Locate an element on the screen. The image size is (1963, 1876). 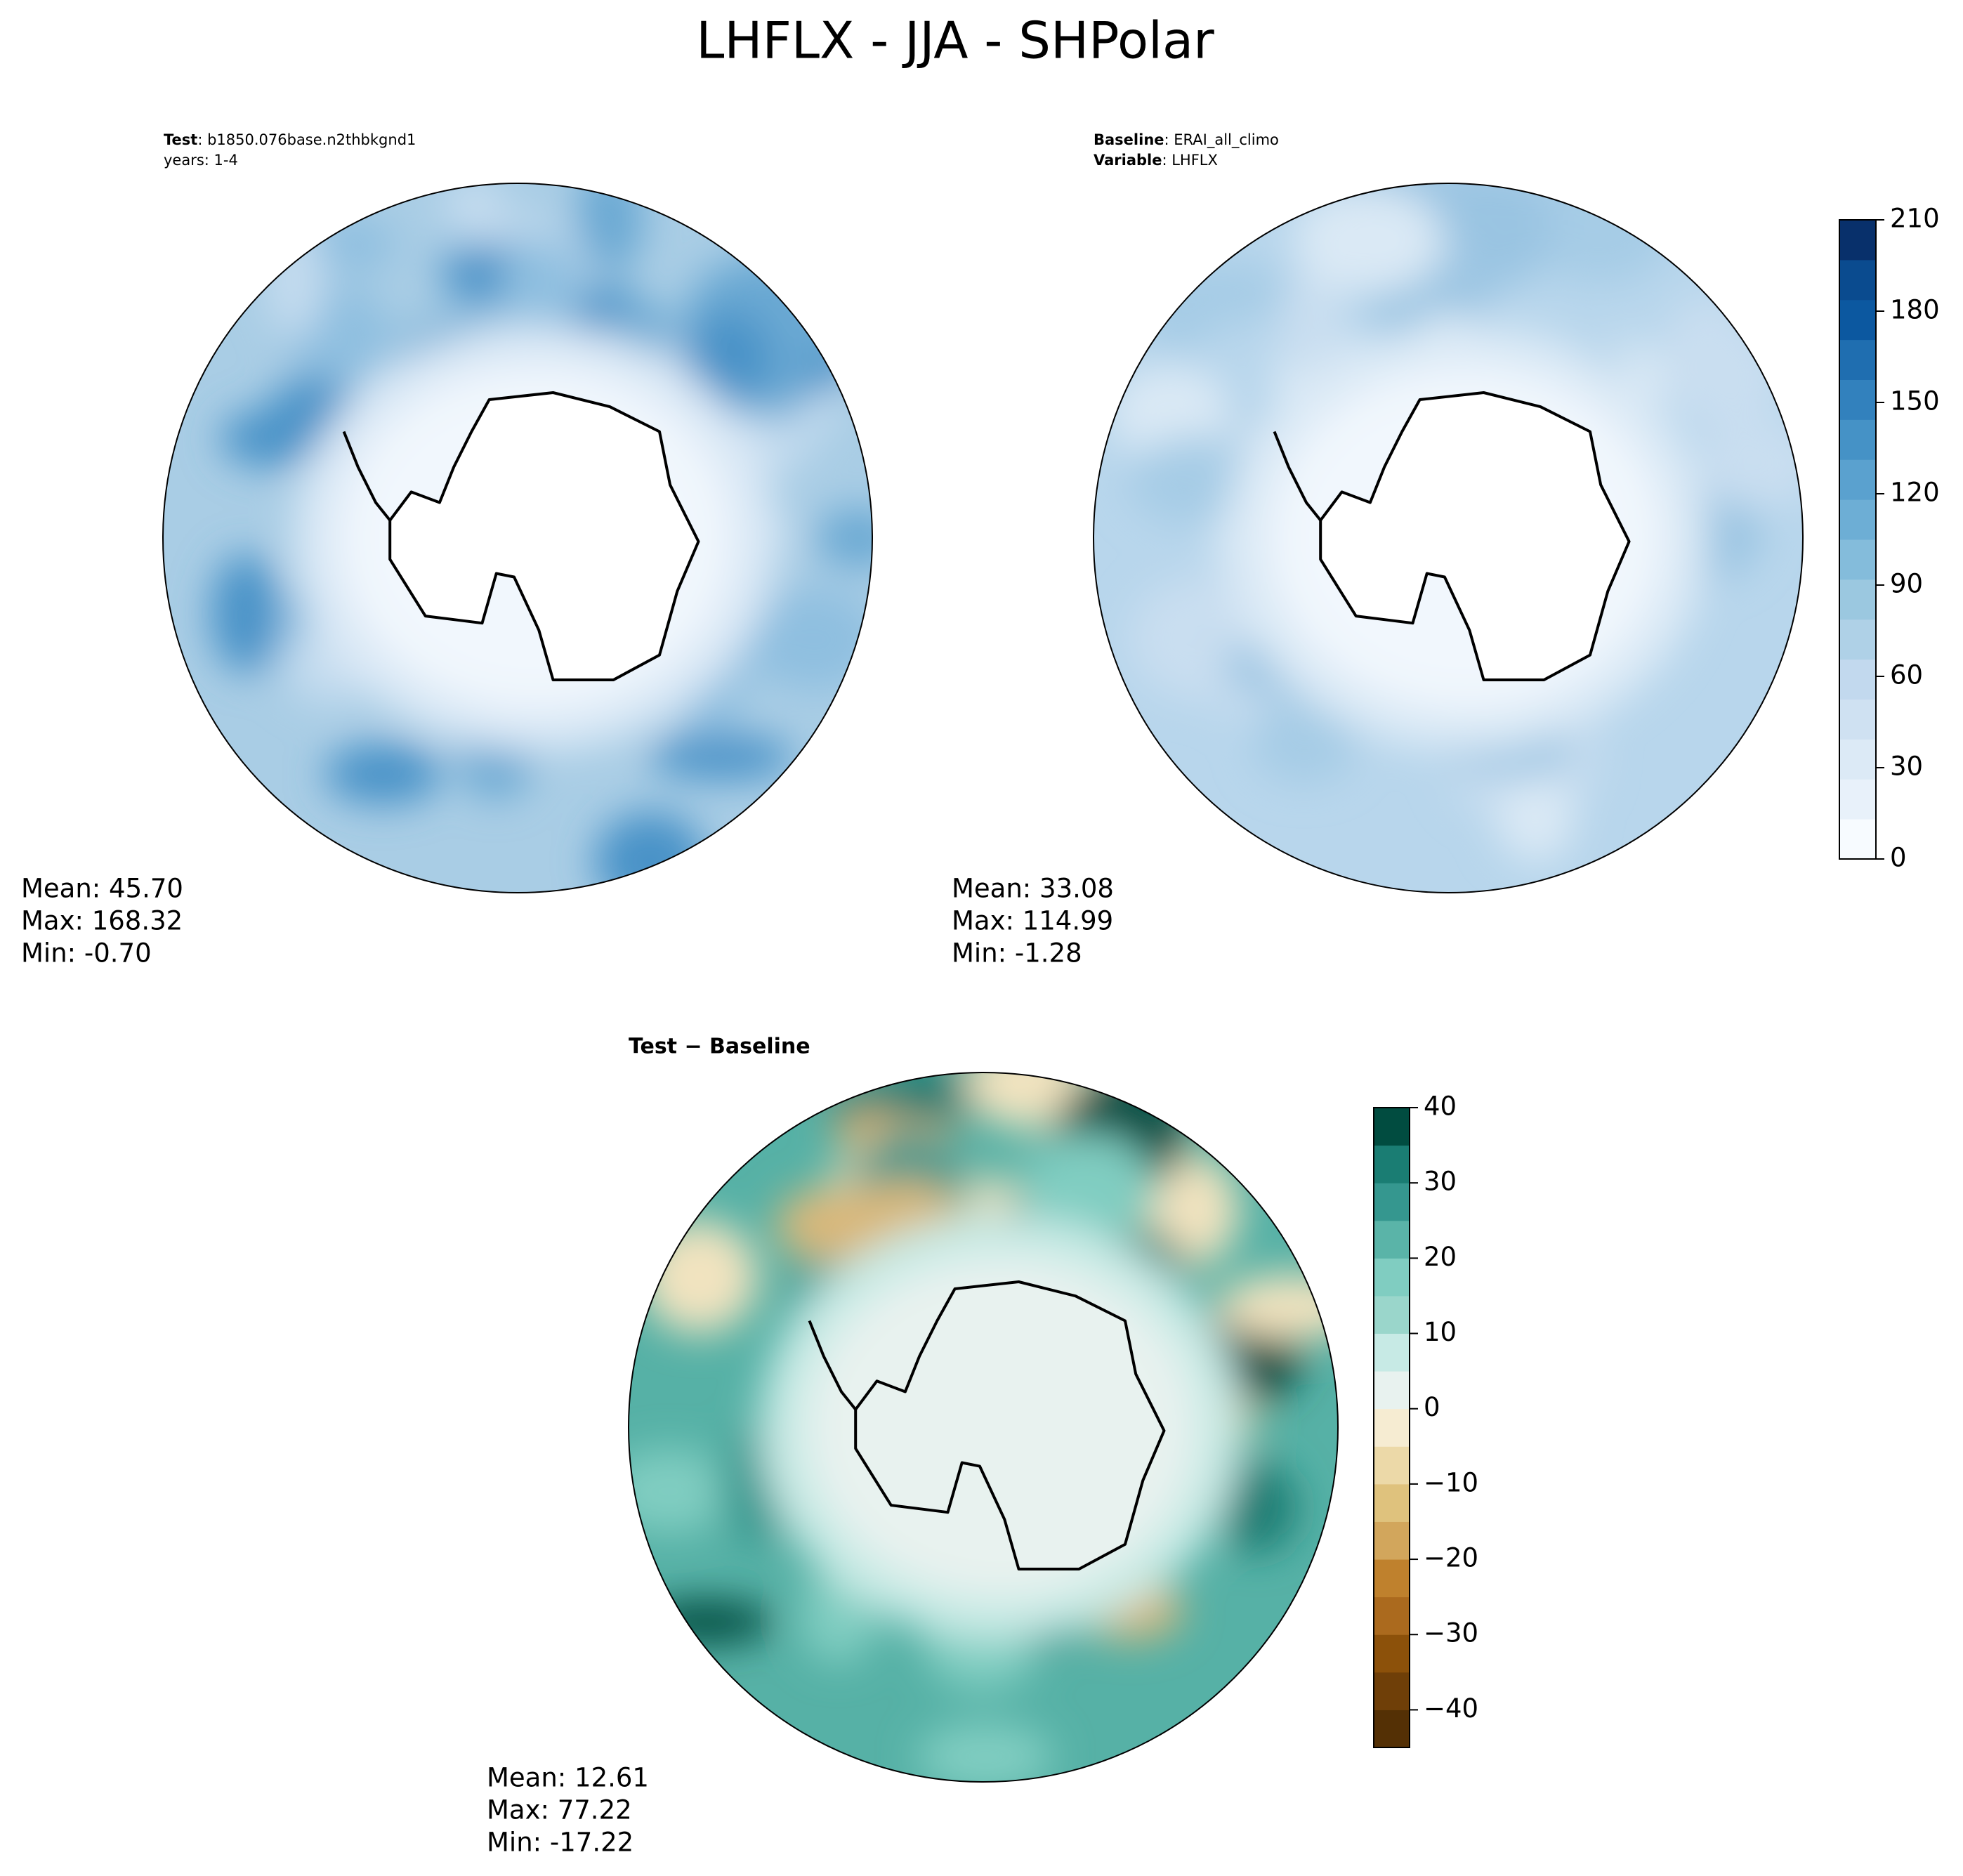
stat-text: Max: 77.22 is located at coordinates (559, 1810).